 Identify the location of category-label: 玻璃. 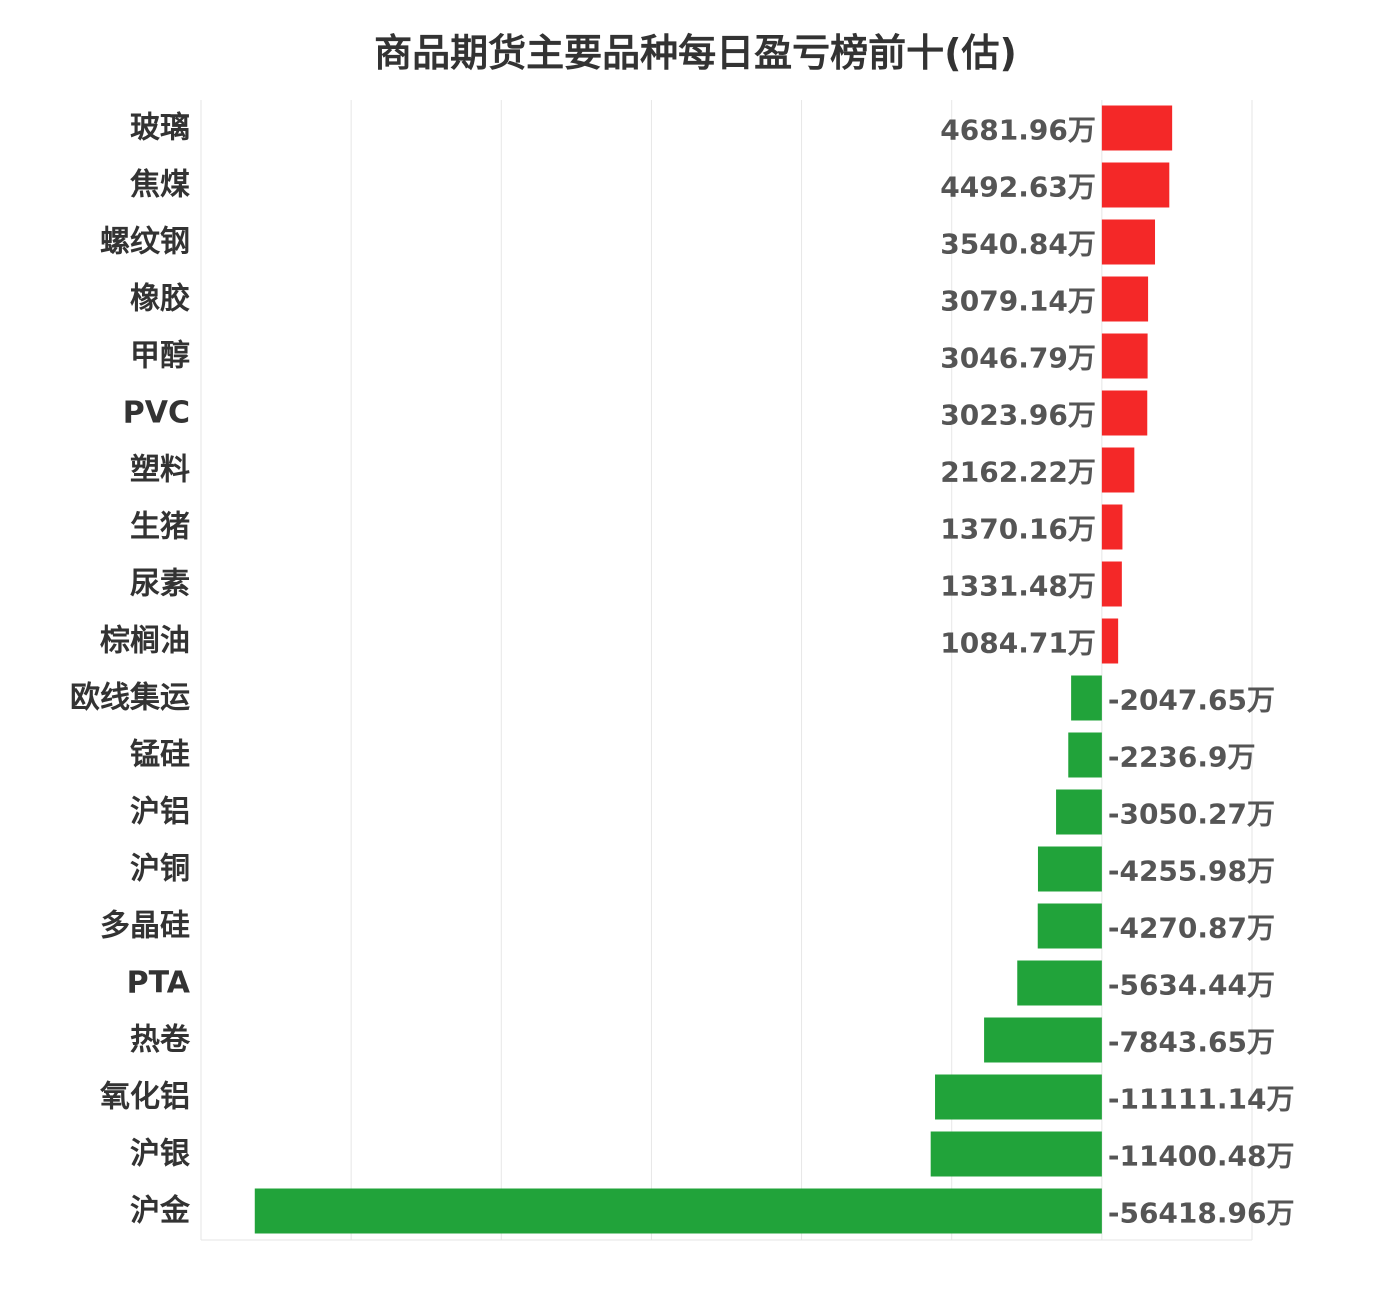
(160, 128).